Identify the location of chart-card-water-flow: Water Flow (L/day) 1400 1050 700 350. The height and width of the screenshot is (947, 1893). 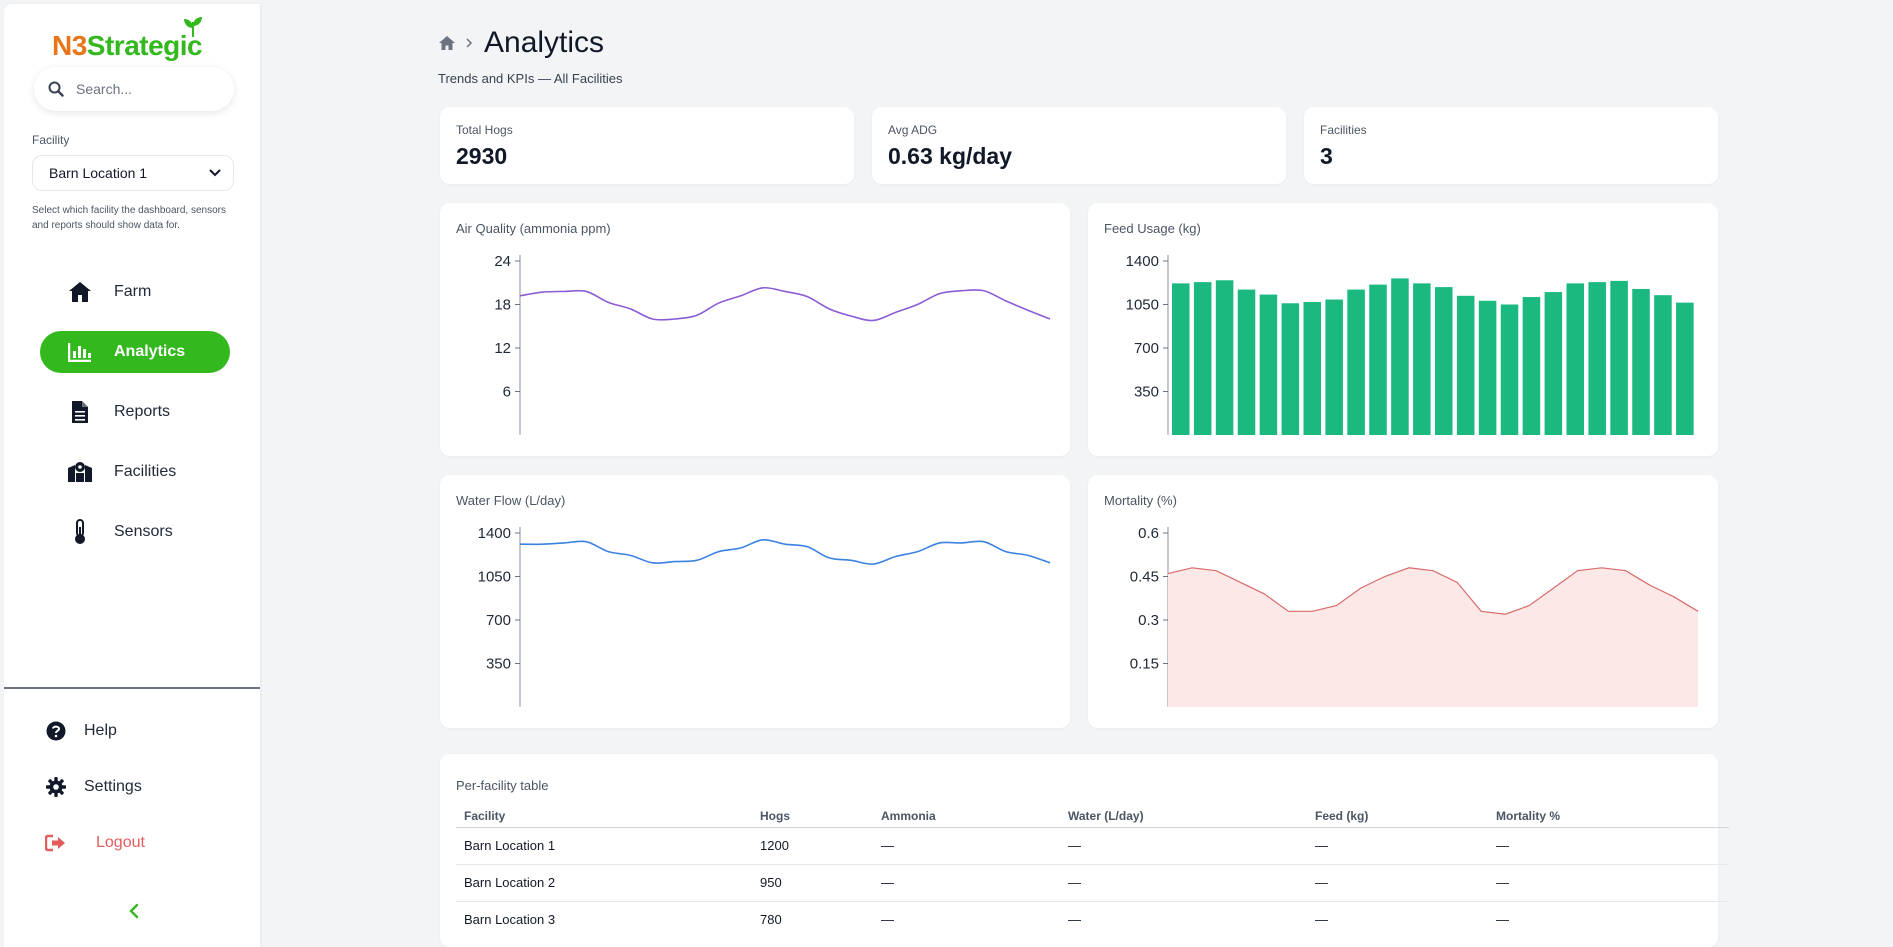
(755, 601).